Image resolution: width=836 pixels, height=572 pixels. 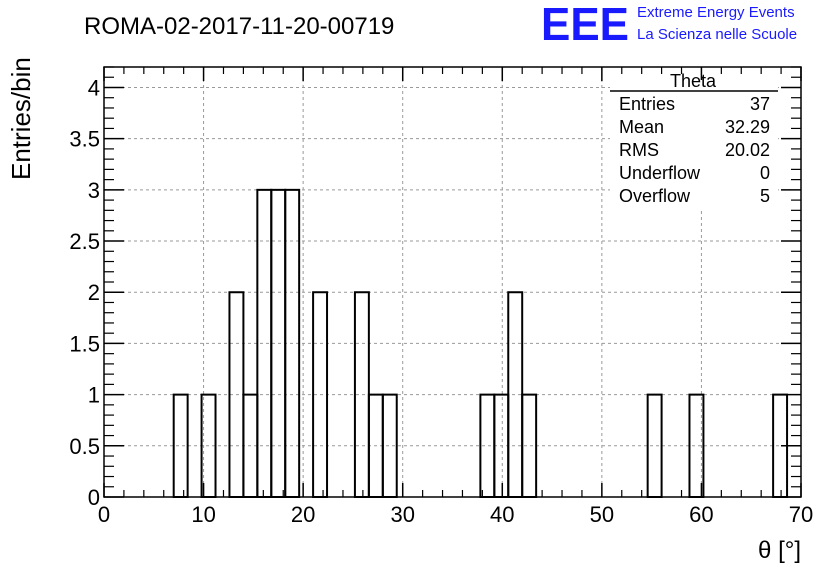 What do you see at coordinates (717, 34) in the screenshot?
I see `eee-logo-line2: La Scienza nelle Scuole` at bounding box center [717, 34].